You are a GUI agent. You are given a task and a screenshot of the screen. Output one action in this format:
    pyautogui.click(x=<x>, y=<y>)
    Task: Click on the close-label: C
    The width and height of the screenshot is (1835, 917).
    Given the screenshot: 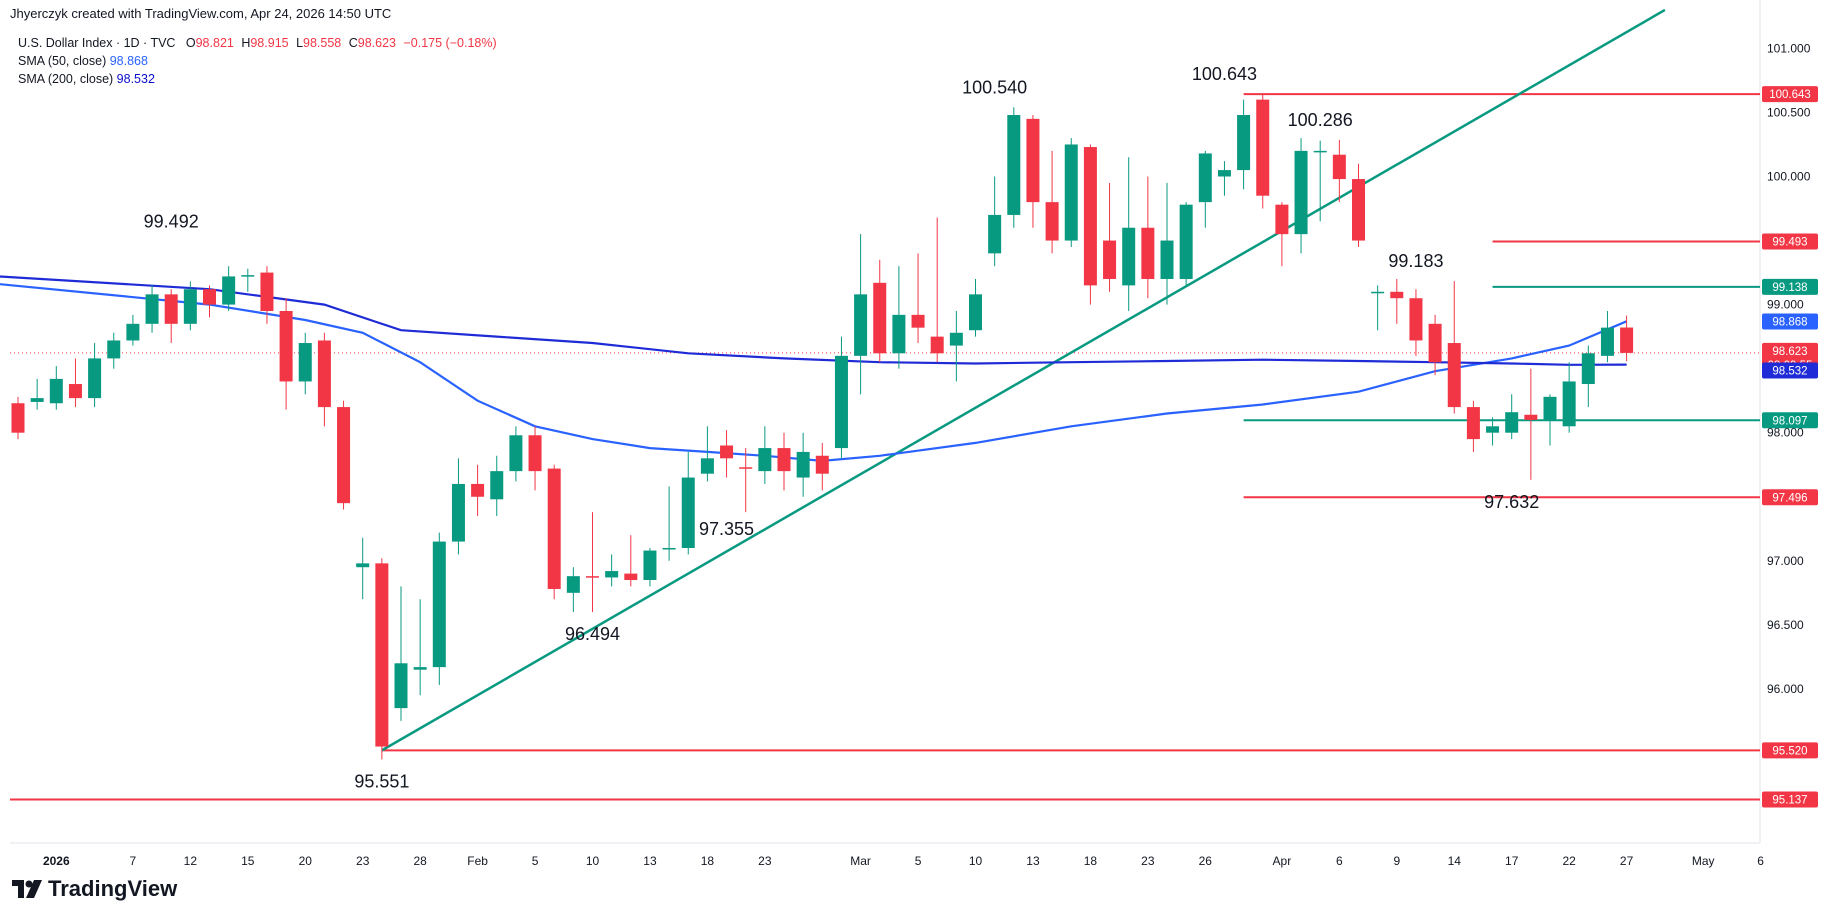 What is the action you would take?
    pyautogui.click(x=353, y=43)
    